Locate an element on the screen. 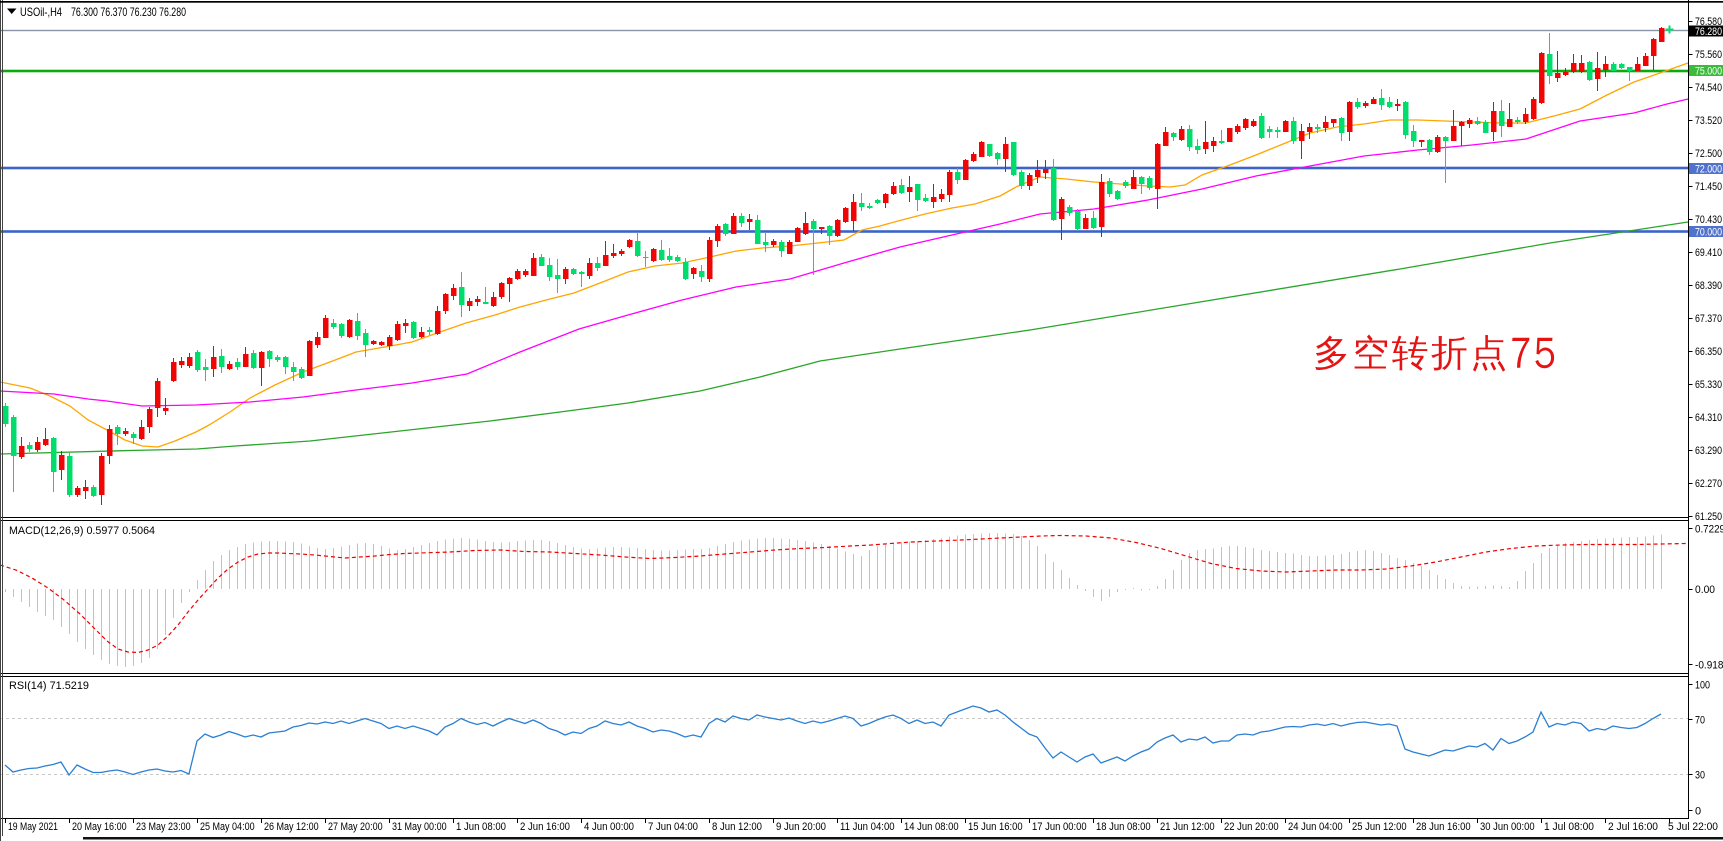  svg-text: 2 Jul 16:00 is located at coordinates (1633, 827).